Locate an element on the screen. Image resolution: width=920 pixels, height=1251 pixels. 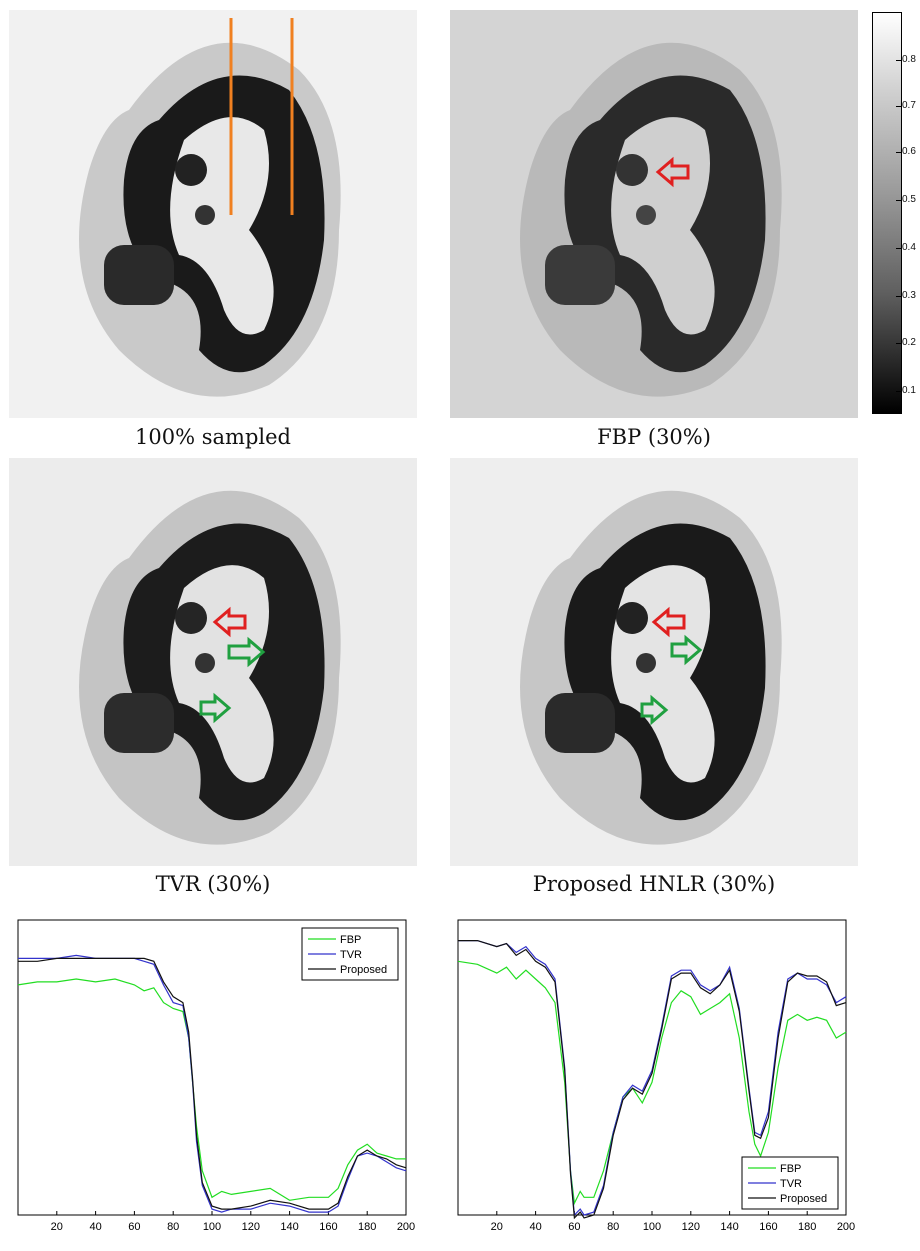
image-fbp is located at coordinates (654, 214).